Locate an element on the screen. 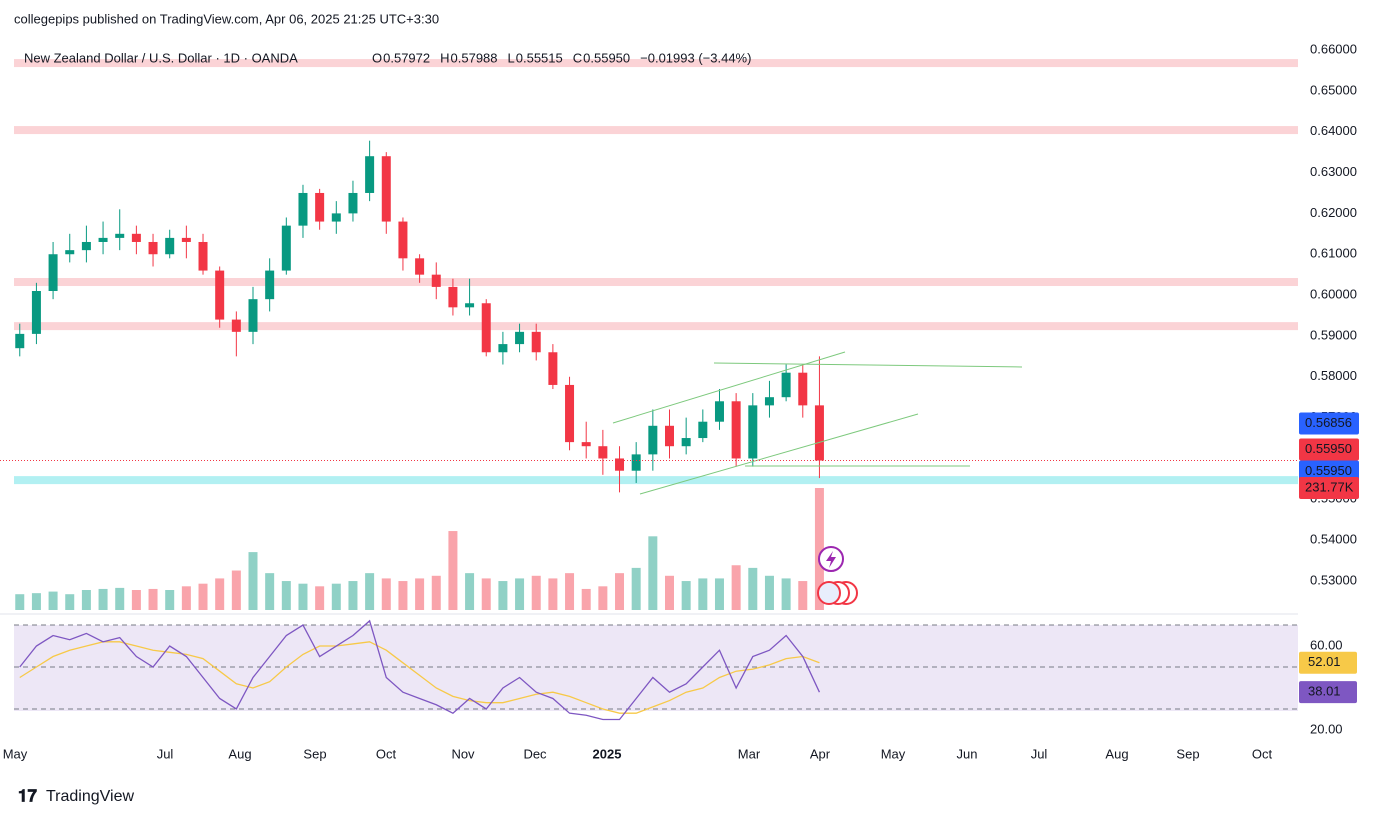  x-tick-label: Apr is located at coordinates (820, 753).